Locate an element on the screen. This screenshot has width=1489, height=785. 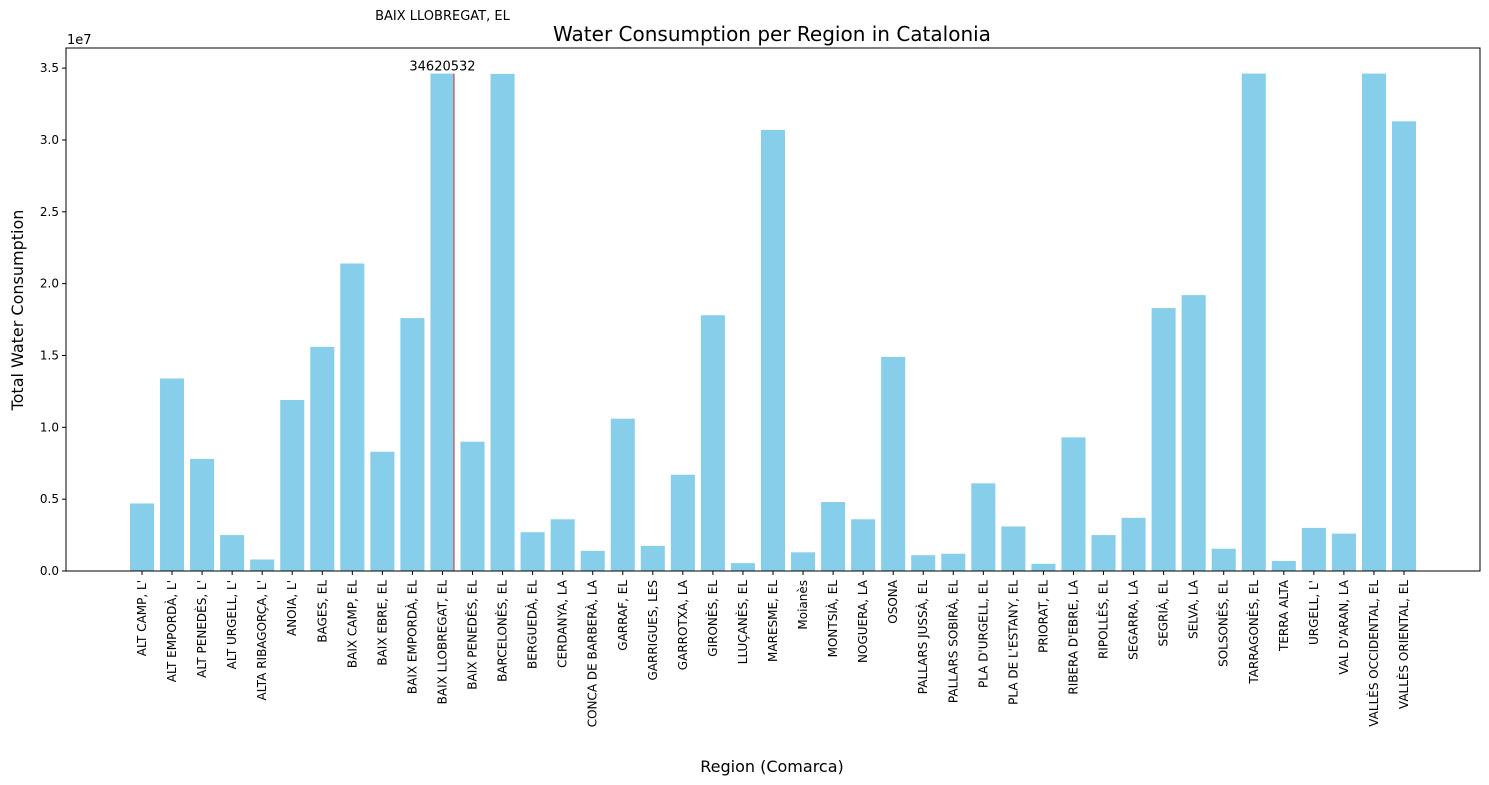
y-tick-label: 1.0 is located at coordinates (49, 427).